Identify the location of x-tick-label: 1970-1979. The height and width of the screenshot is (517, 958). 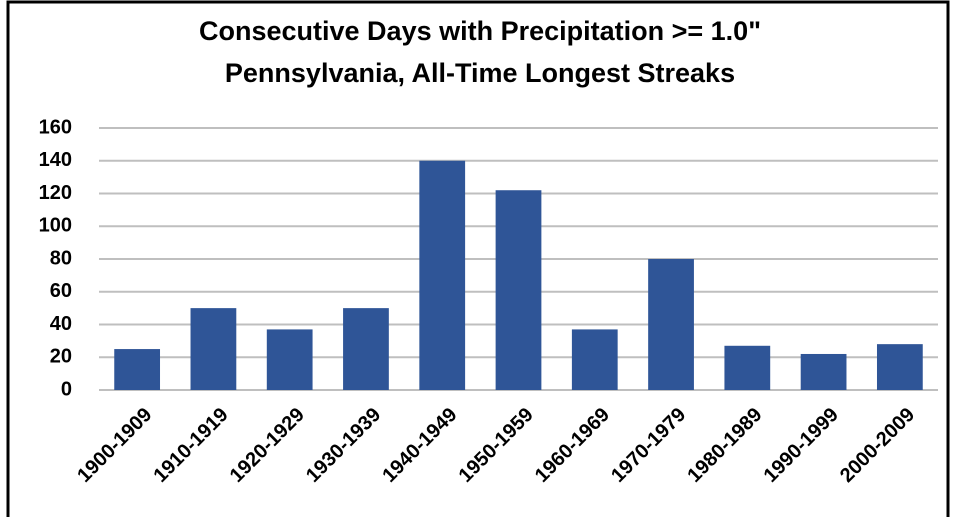
(648, 445).